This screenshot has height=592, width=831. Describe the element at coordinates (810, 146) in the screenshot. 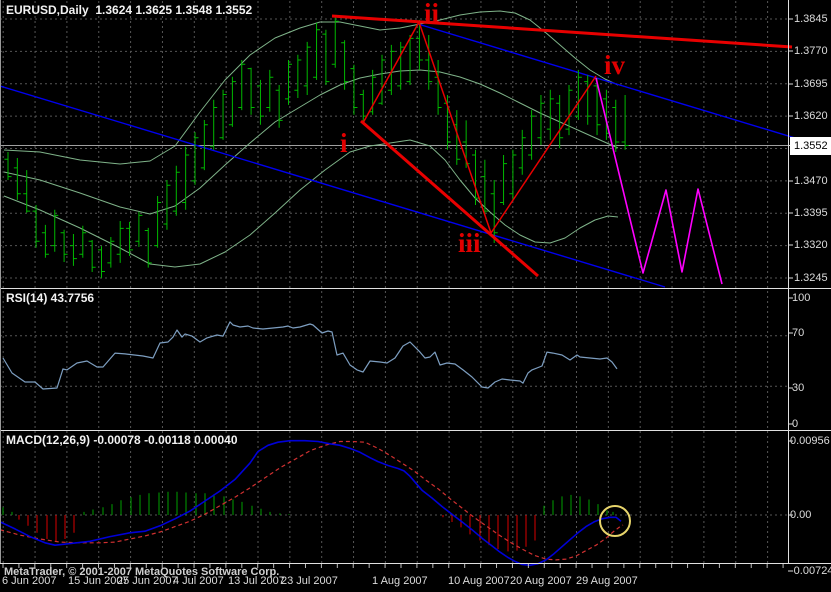

I see `current-price-marker: 1.3552` at that location.